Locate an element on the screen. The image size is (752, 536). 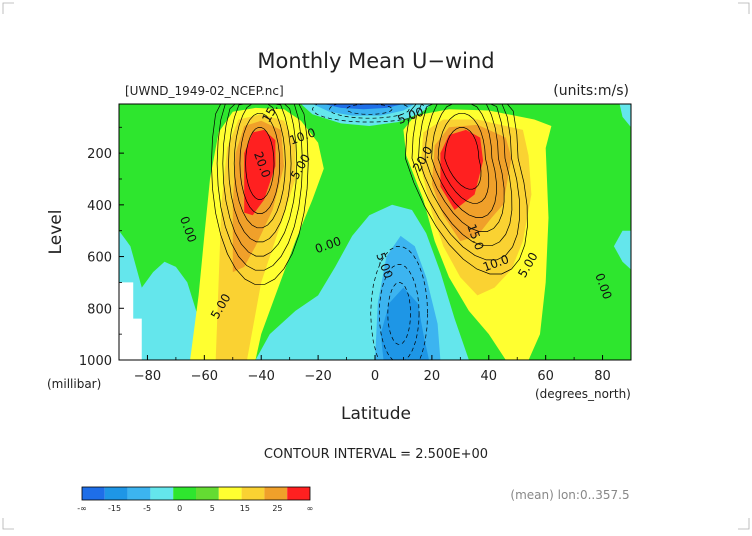
y-tick-label: 200 is located at coordinates (99, 154).